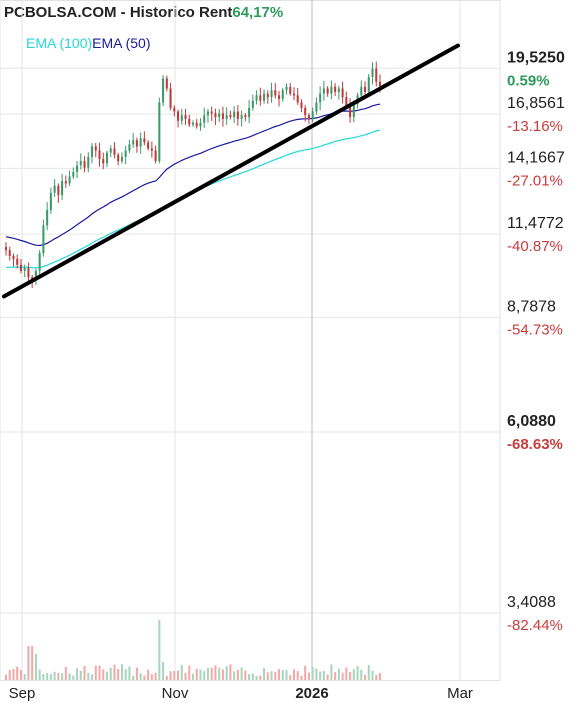 This screenshot has height=708, width=588. Describe the element at coordinates (535, 329) in the screenshot. I see `y-tick-percent: -54.73%` at that location.